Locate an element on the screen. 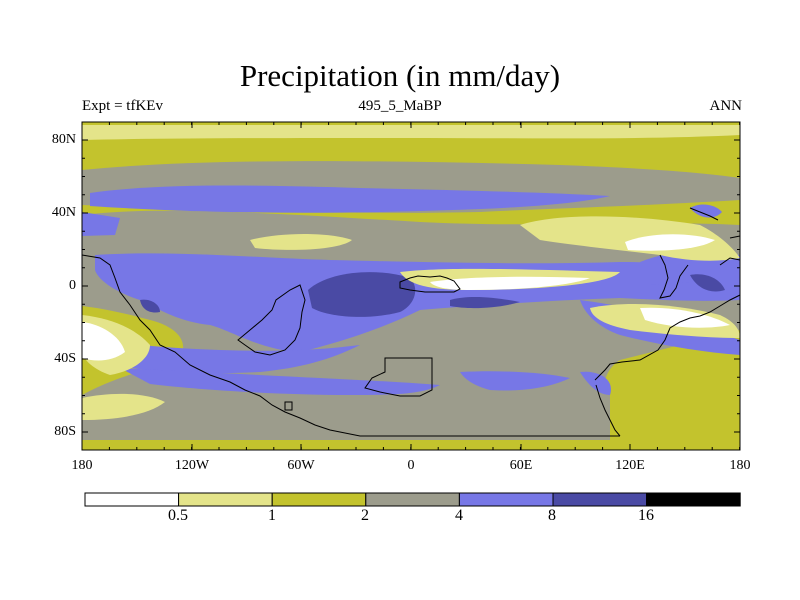  coast-australia is located at coordinates (667, 337).